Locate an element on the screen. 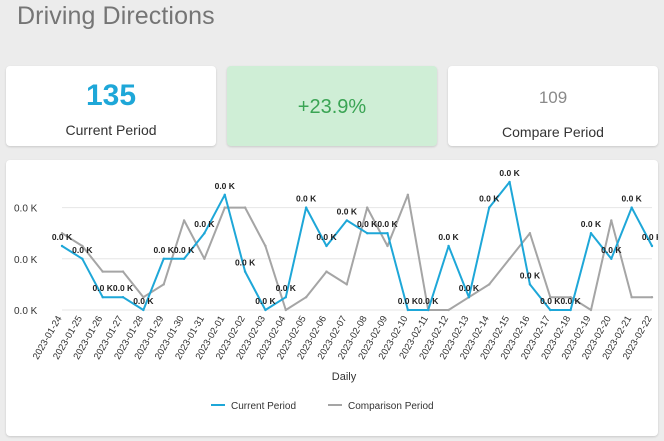 The width and height of the screenshot is (664, 441). change-percent-value: +23.9% is located at coordinates (332, 107).